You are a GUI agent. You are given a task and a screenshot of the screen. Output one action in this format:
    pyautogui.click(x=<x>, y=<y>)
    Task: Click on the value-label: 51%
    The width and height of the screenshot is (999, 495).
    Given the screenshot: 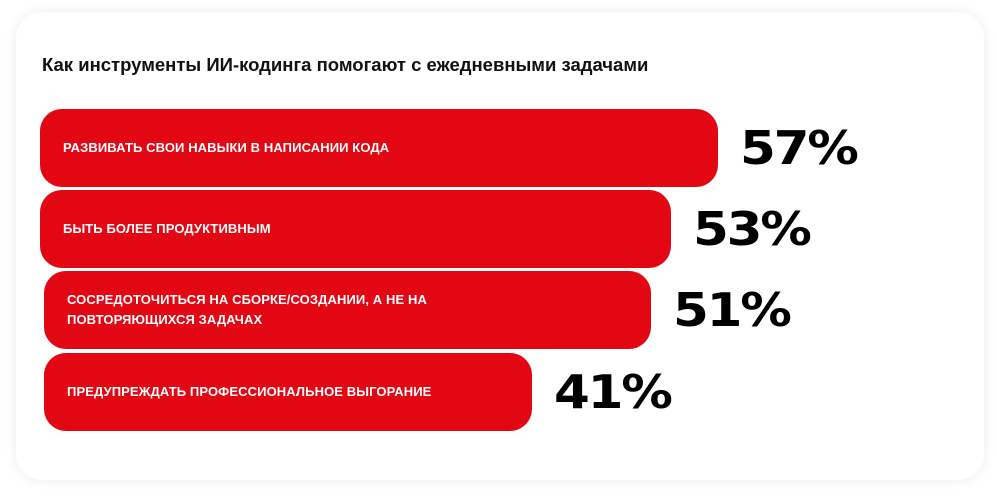 What is the action you would take?
    pyautogui.click(x=732, y=310)
    